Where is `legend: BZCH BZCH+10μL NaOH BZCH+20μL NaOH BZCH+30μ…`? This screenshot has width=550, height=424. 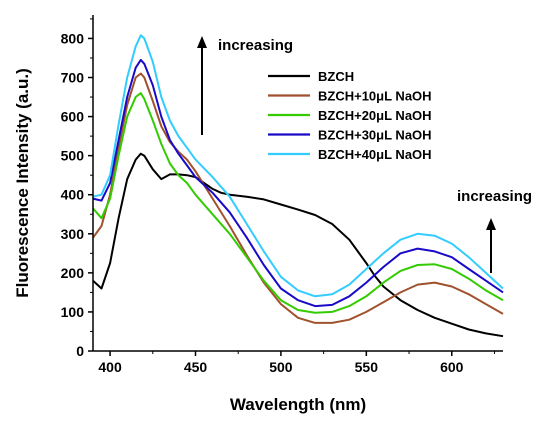 legend: BZCH BZCH+10μL NaOH BZCH+20μL NaOH BZCH+30μ… is located at coordinates (350, 115).